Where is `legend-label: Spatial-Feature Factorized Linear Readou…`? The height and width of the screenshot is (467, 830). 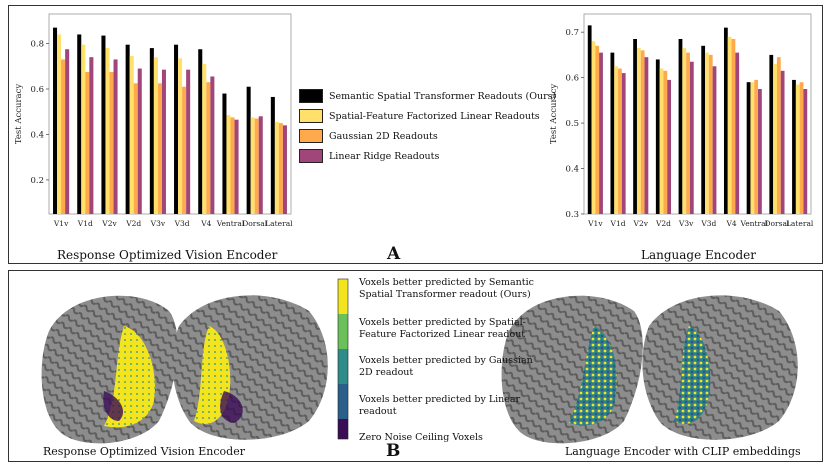 legend-label: Spatial-Feature Factorized Linear Readou… is located at coordinates (434, 116).